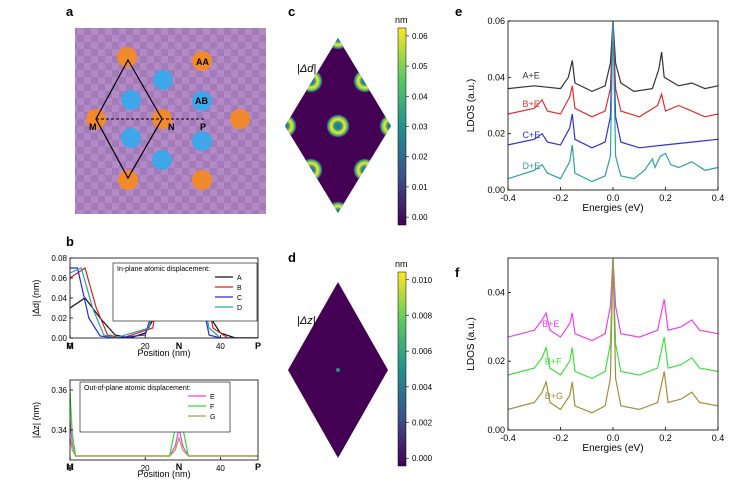 The image size is (742, 501). I want to click on point-label-p: P, so click(258, 346).